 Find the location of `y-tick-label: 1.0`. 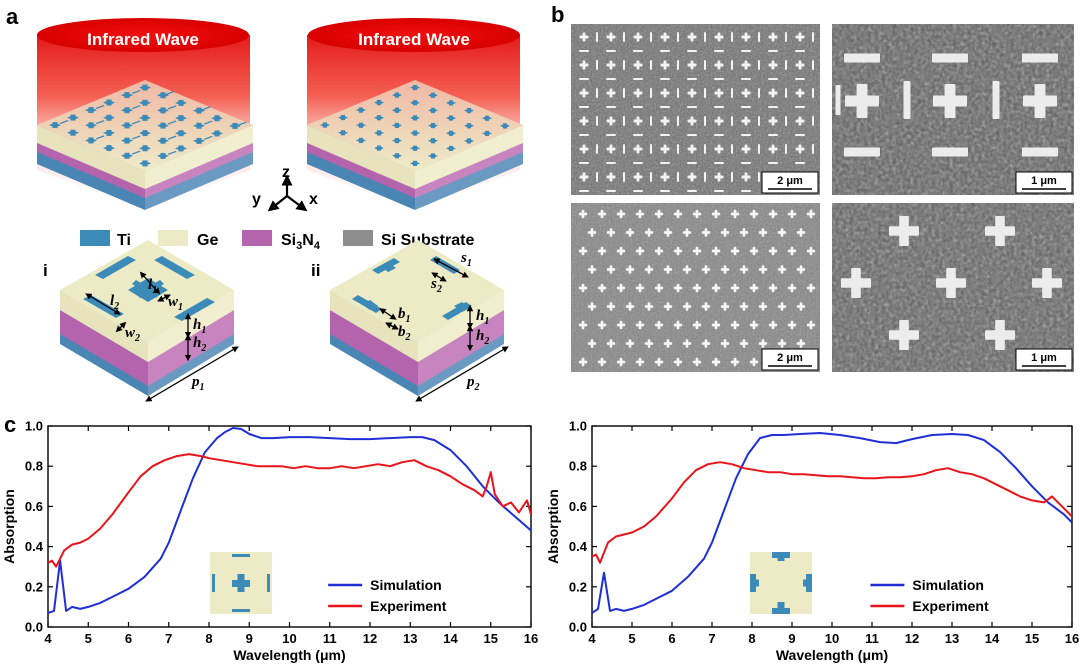

y-tick-label: 1.0 is located at coordinates (34, 426).